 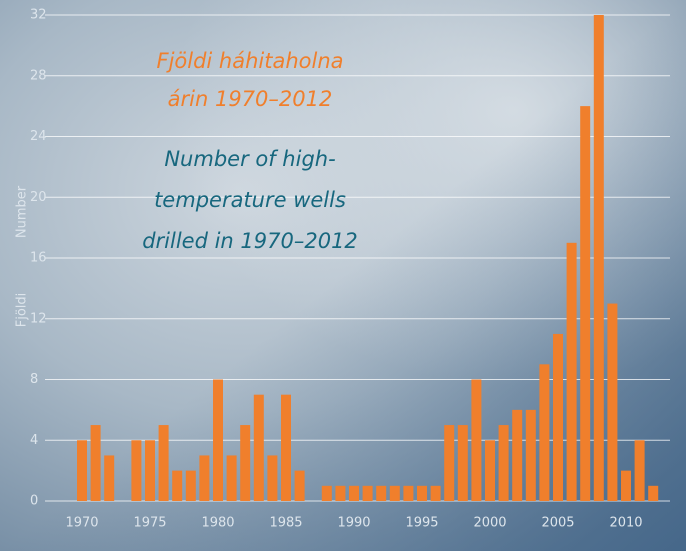 I want to click on y-axis-label: Fjöldi, so click(x=22, y=310).